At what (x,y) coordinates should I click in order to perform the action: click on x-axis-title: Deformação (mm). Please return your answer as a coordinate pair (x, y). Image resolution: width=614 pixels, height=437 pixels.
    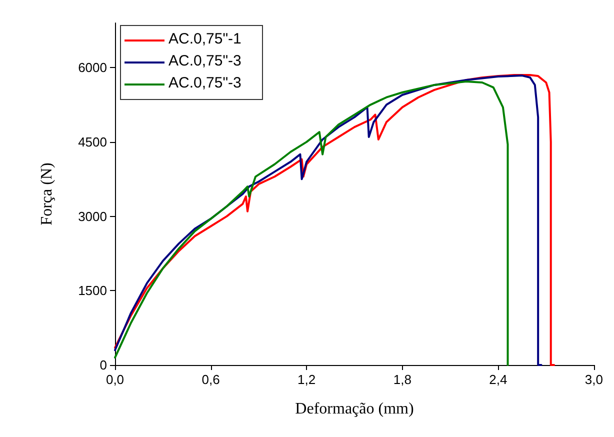
    Looking at the image, I should click on (354, 409).